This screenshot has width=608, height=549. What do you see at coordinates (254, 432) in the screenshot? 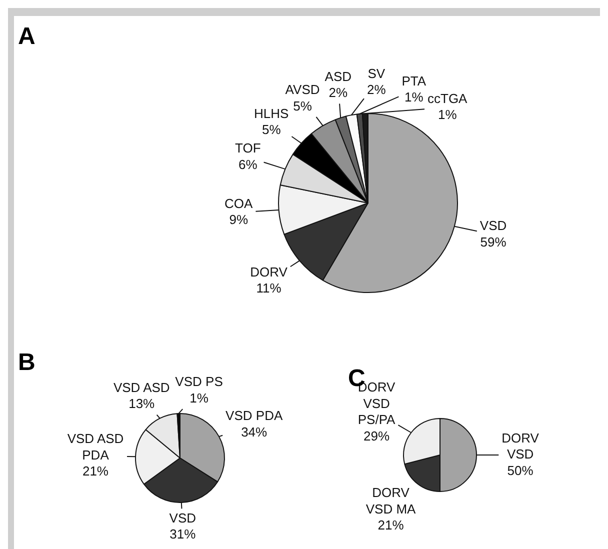
I see `data-label: 34%` at bounding box center [254, 432].